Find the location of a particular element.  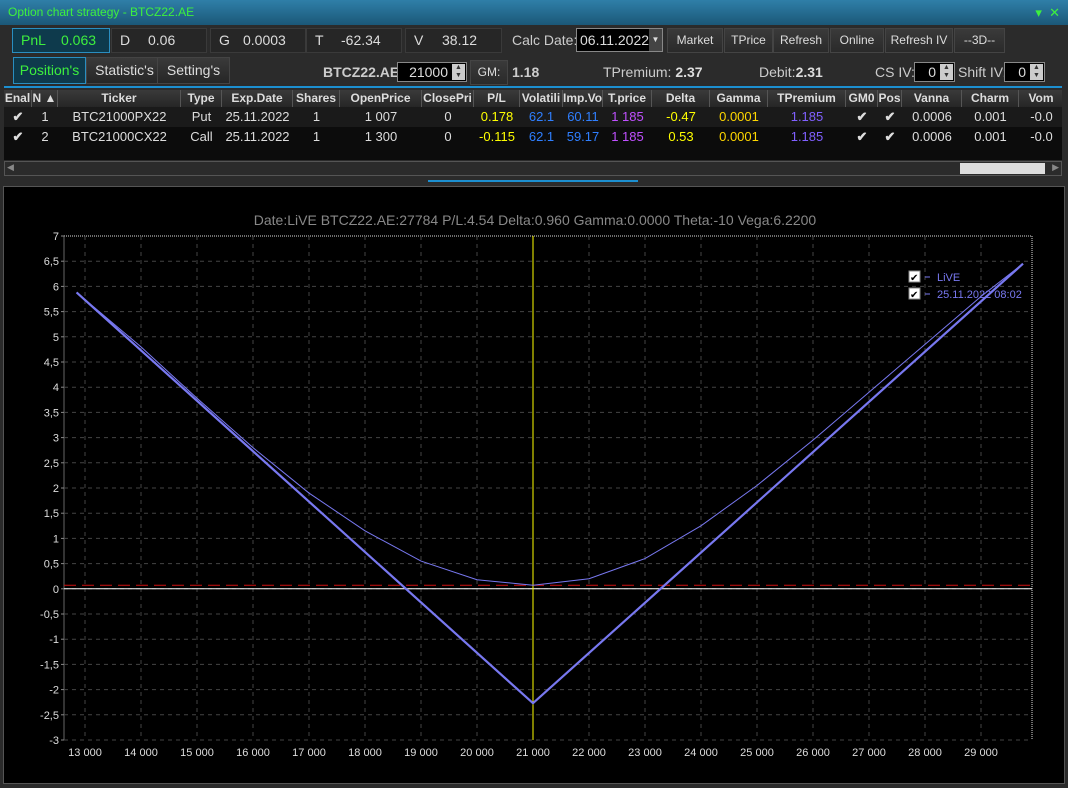

greek-value: -62.34 is located at coordinates (361, 40).